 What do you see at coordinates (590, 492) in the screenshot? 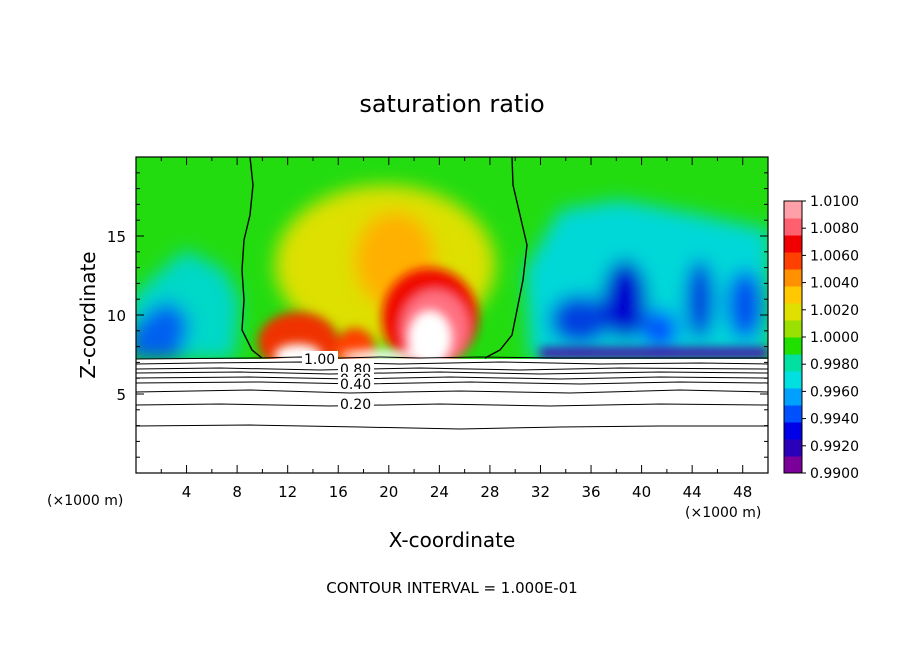
I see `x-tick-label: 36` at bounding box center [590, 492].